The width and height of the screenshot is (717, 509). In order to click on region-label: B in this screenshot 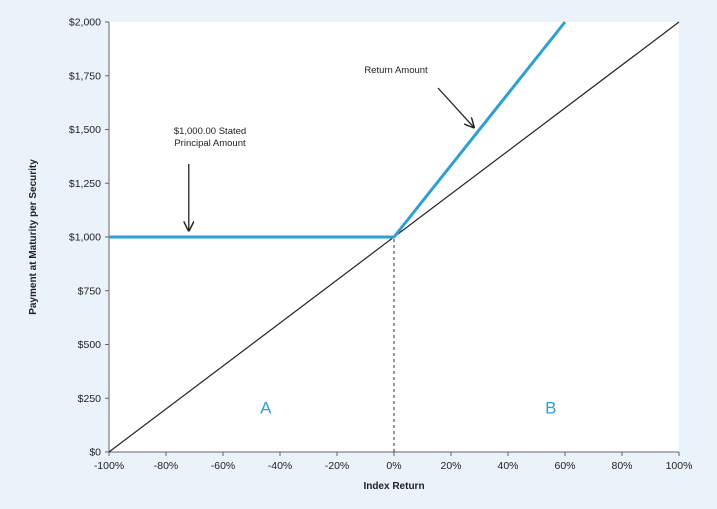, I will do `click(550, 407)`.